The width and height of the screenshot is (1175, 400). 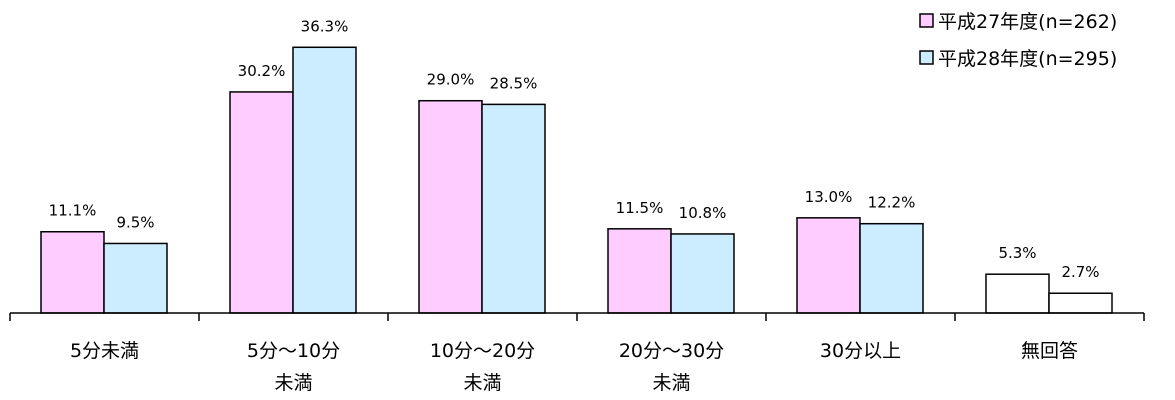 What do you see at coordinates (293, 383) in the screenshot?
I see `category-label-2-line2: 未満` at bounding box center [293, 383].